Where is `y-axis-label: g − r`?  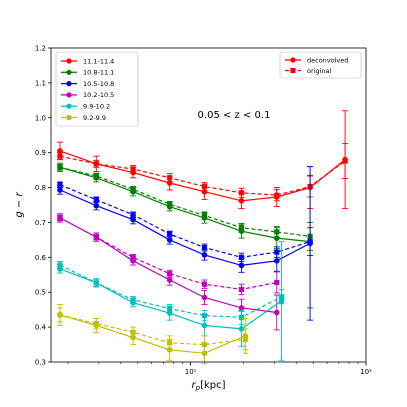
y-axis-label: g − r is located at coordinates (19, 205).